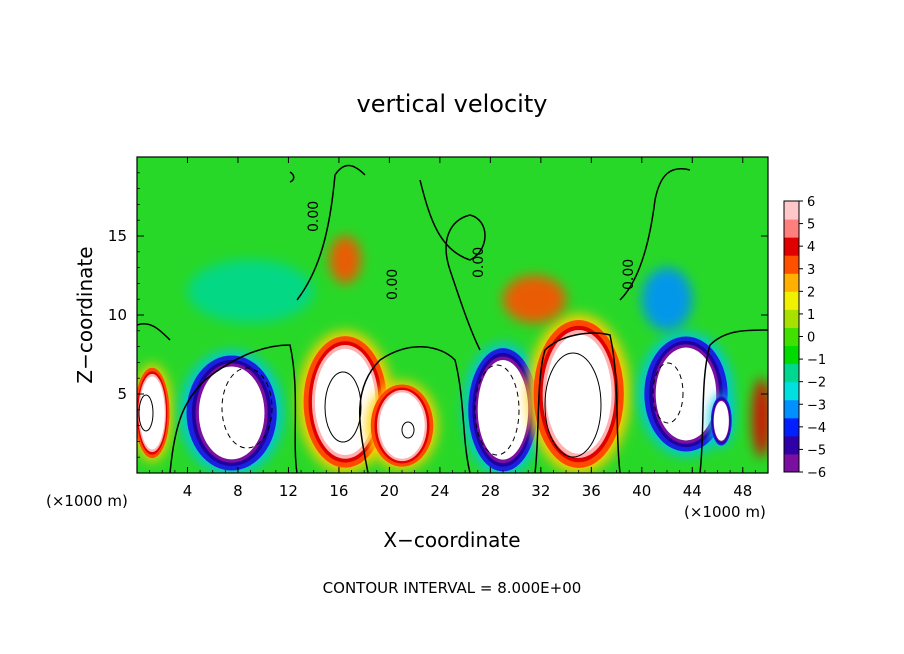 The height and width of the screenshot is (654, 904). Describe the element at coordinates (188, 491) in the screenshot. I see `x-tick-label: 4` at that location.